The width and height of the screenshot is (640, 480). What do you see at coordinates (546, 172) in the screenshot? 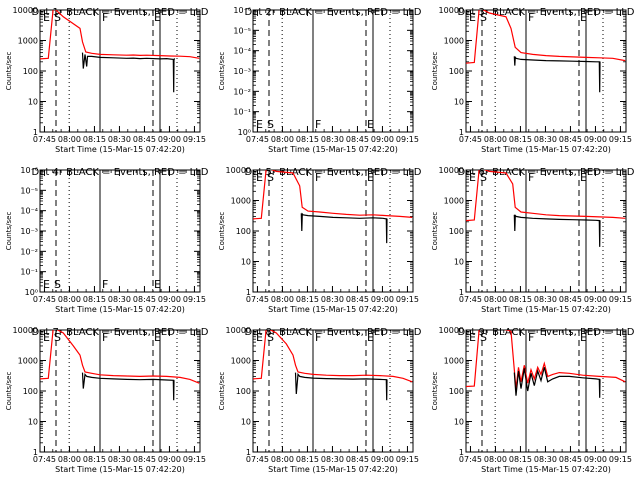
I see `chart-title: Det 6r BLACK = Events, RED = LLD` at bounding box center [546, 172].